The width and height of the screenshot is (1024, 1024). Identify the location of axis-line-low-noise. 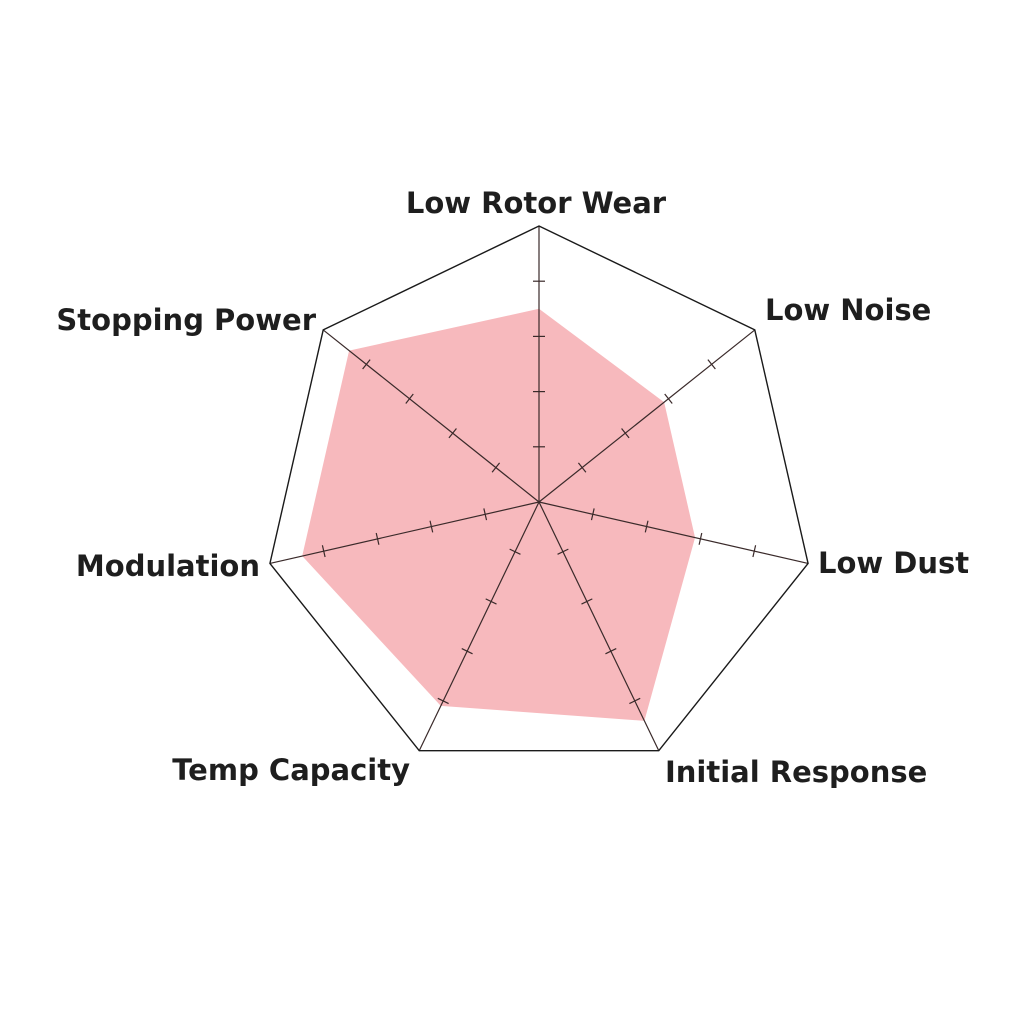
(647, 416).